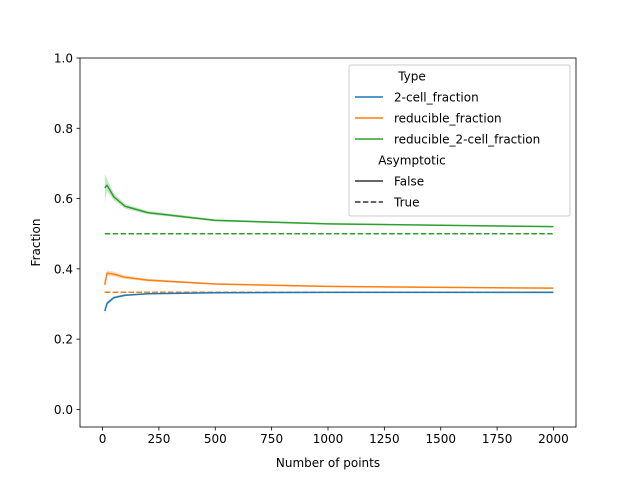  I want to click on series-line-reducible-fraction, so click(329, 280).